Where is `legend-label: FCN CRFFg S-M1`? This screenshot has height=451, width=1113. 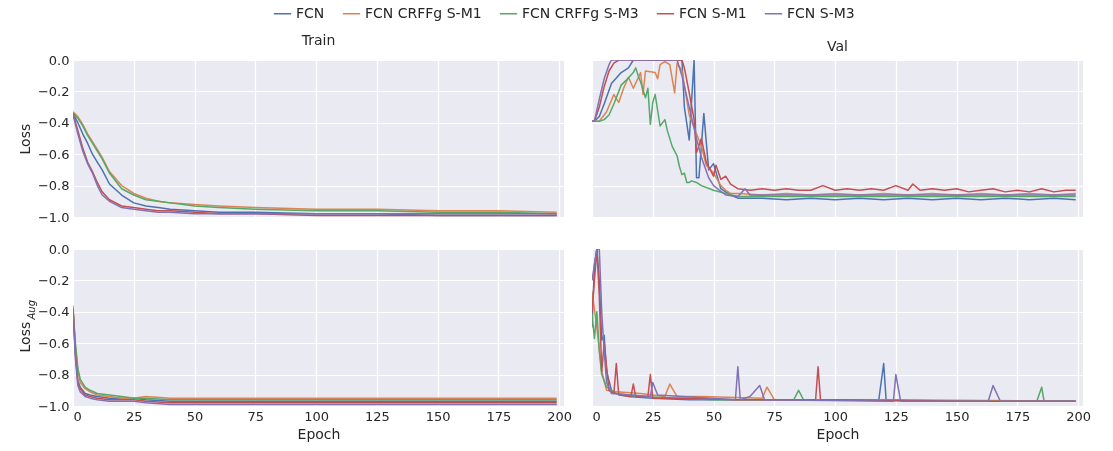 legend-label: FCN CRFFg S-M1 is located at coordinates (423, 12).